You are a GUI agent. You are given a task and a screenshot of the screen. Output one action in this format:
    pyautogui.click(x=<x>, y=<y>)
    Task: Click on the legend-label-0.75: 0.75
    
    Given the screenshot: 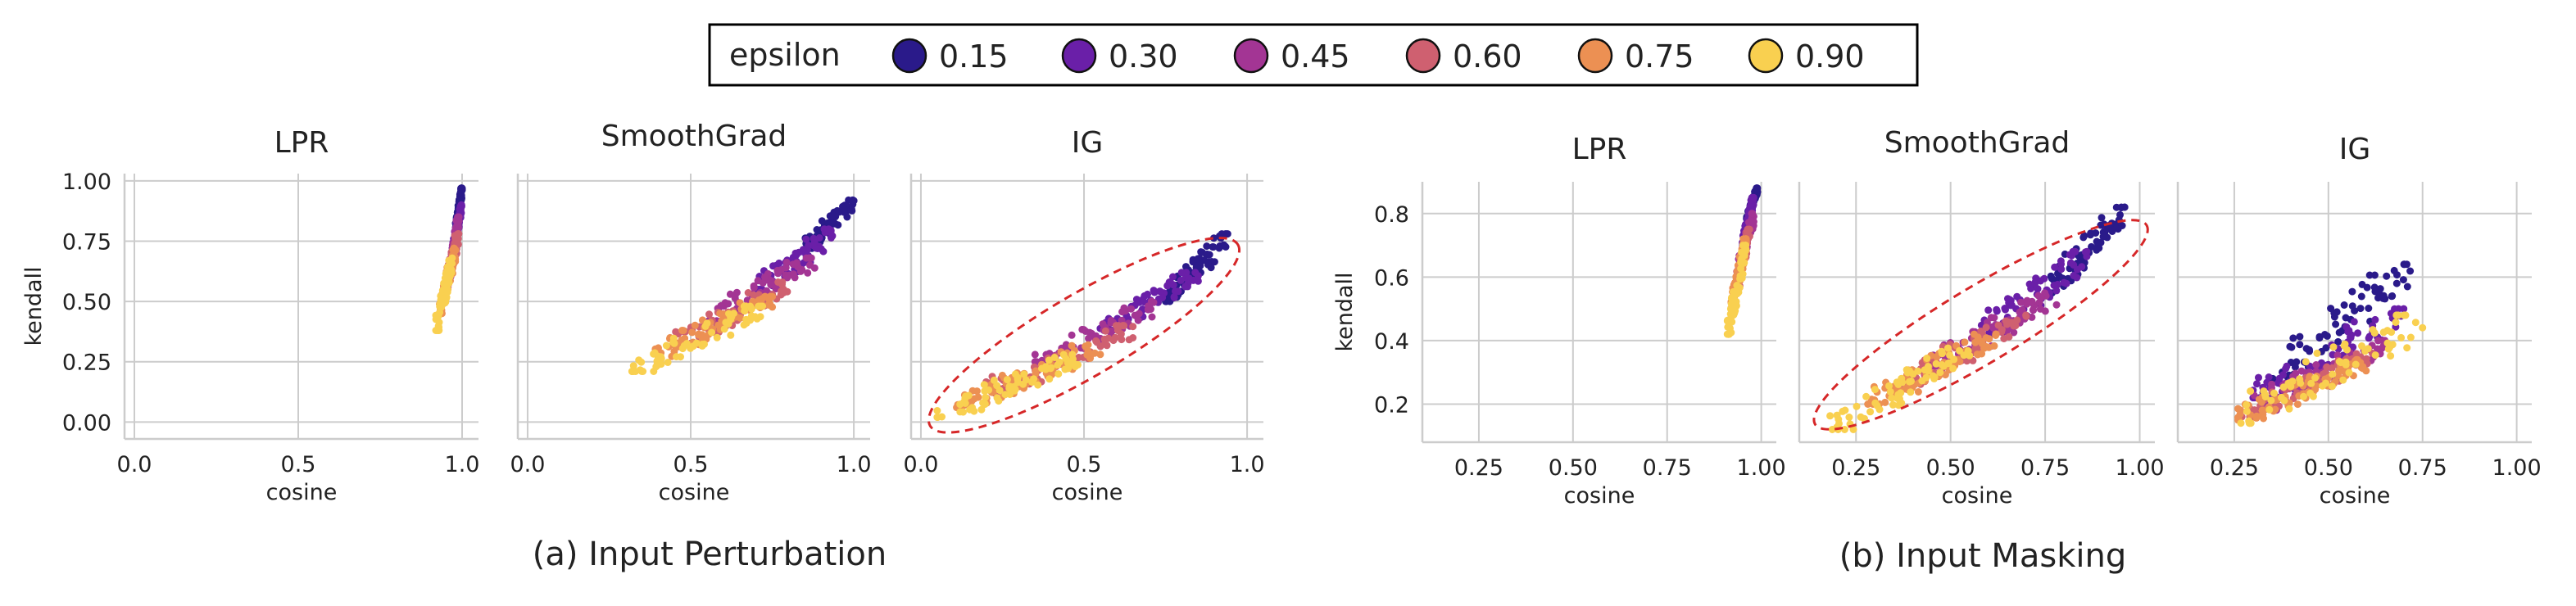 What is the action you would take?
    pyautogui.click(x=1659, y=56)
    